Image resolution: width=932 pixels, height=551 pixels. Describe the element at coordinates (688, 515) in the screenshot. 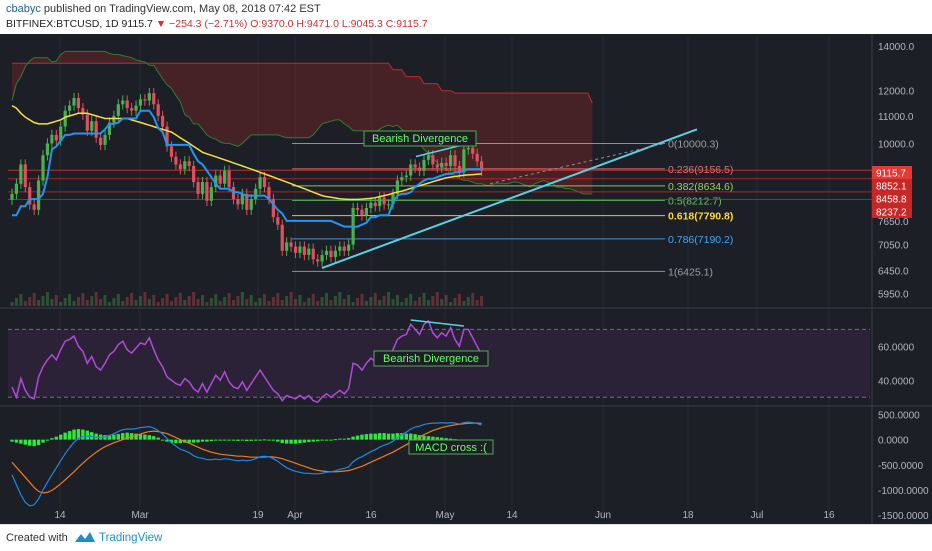

I see `x-axis-tick-label: 18` at that location.